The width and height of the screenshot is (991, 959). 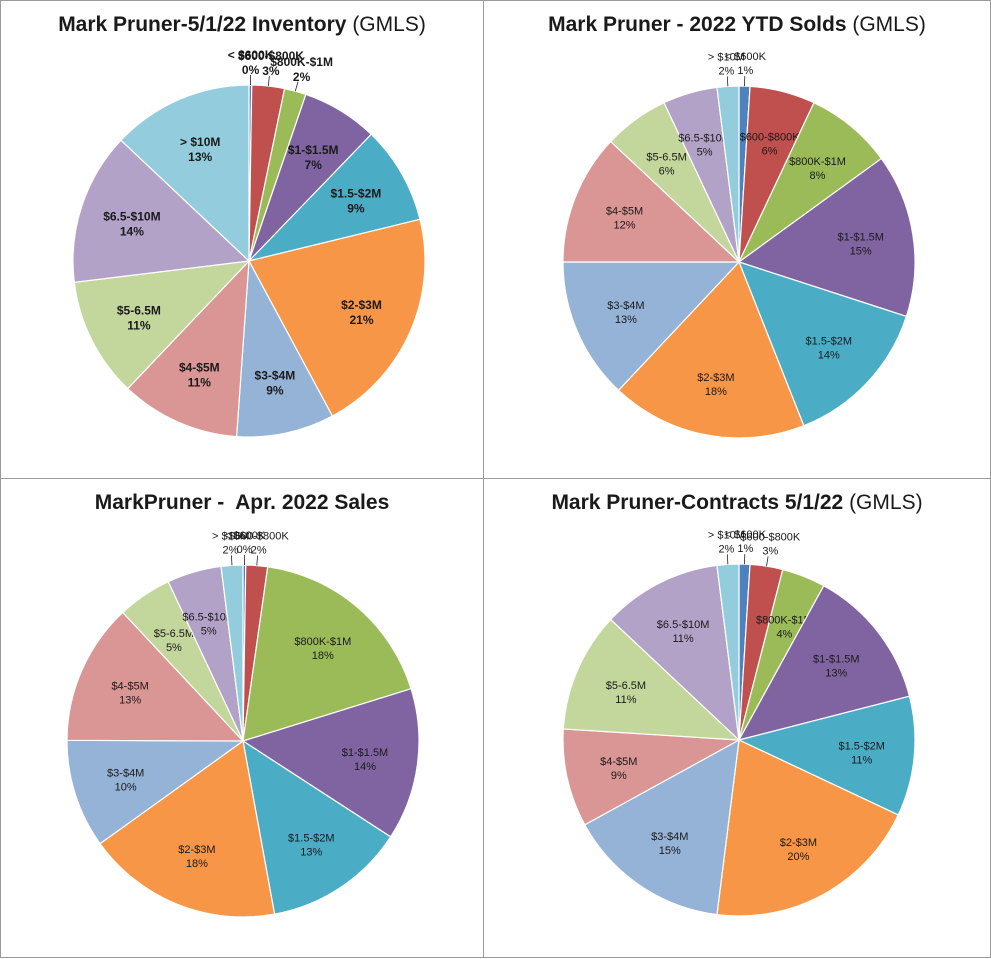 I want to click on slice-percent-1-1-5m: 7%, so click(x=314, y=165).